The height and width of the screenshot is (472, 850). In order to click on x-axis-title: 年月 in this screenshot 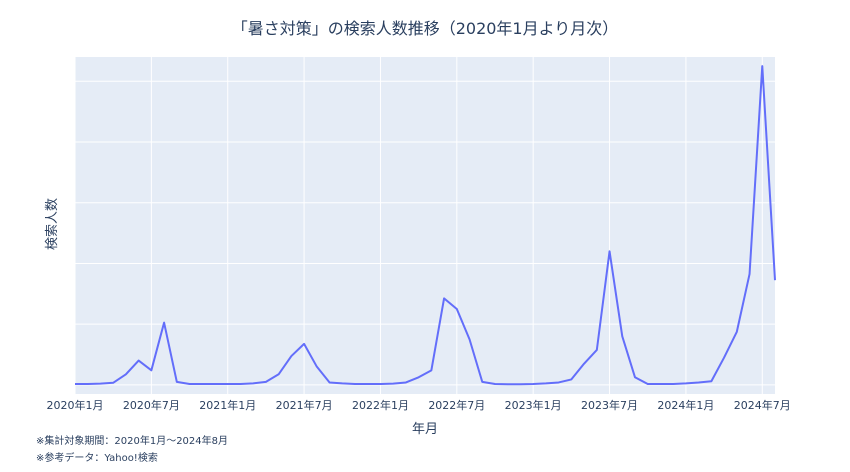, I will do `click(425, 429)`.